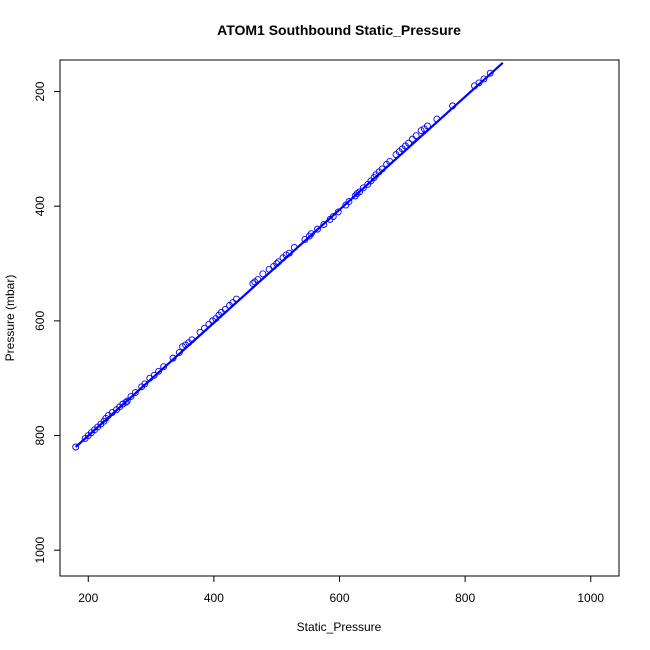  Describe the element at coordinates (40, 321) in the screenshot. I see `y-tick-label: 600` at that location.